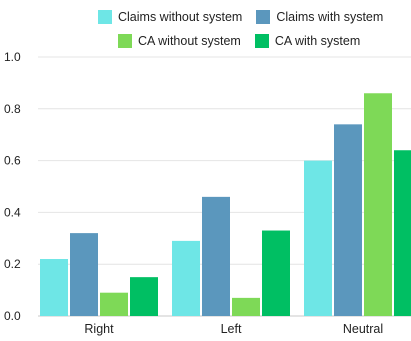  I want to click on y-tick-label: 1.0, so click(12, 57).